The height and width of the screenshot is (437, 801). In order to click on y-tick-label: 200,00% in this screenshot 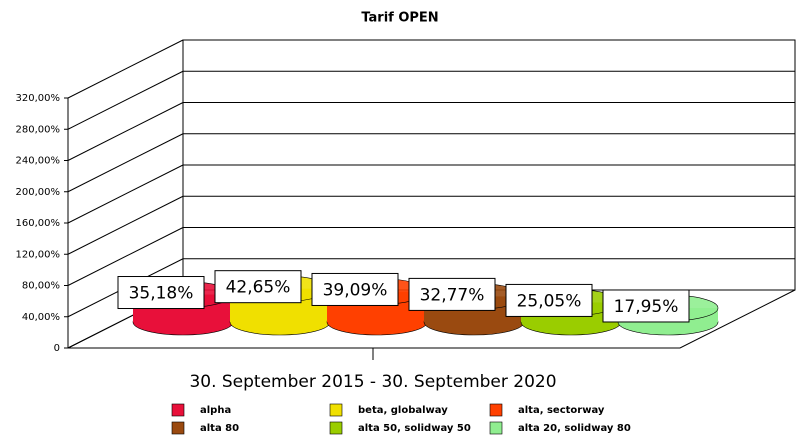, I will do `click(38, 192)`.